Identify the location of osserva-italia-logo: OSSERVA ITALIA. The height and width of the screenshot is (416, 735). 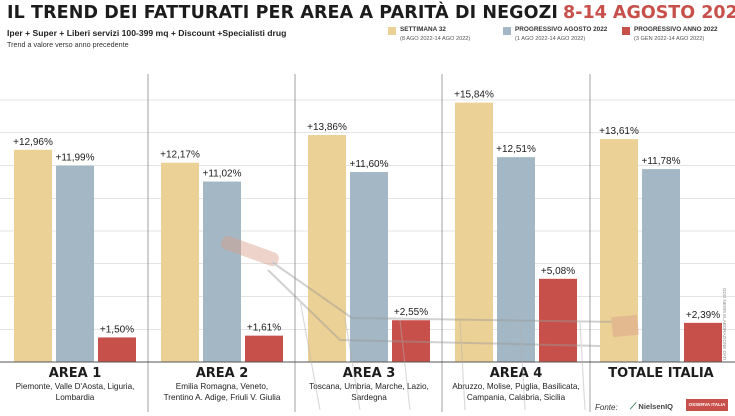
(707, 405).